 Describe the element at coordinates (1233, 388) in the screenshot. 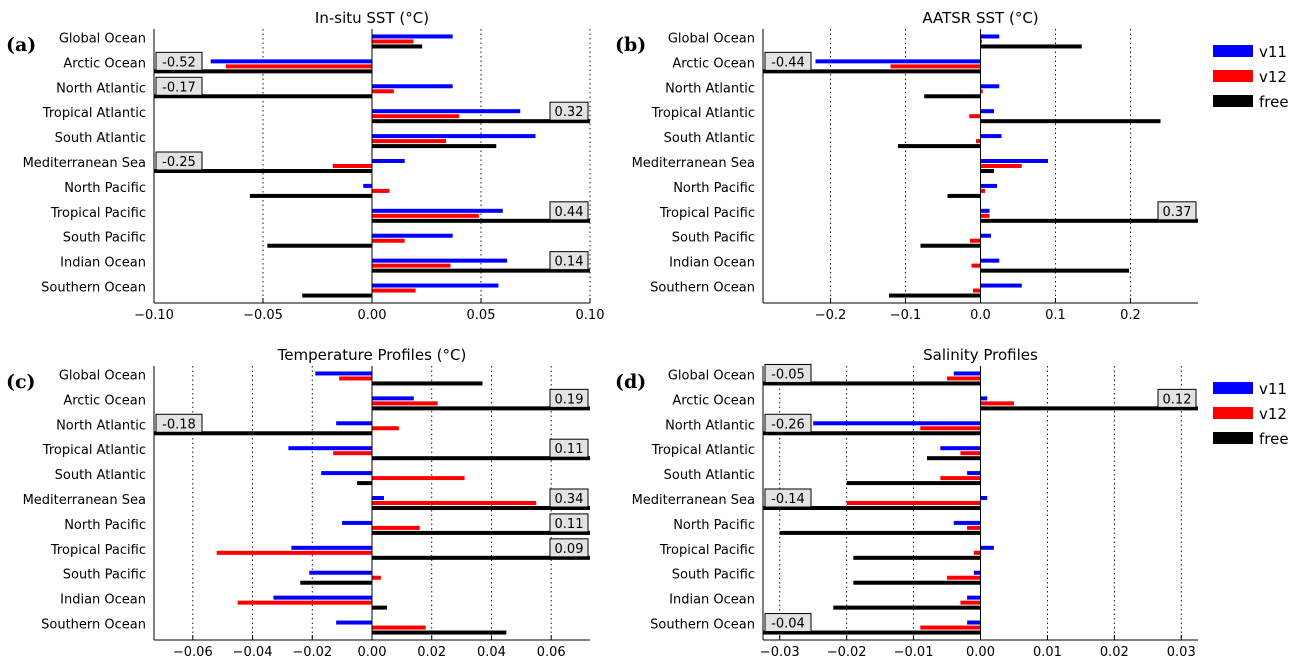

I see `legend-swatch-v11` at that location.